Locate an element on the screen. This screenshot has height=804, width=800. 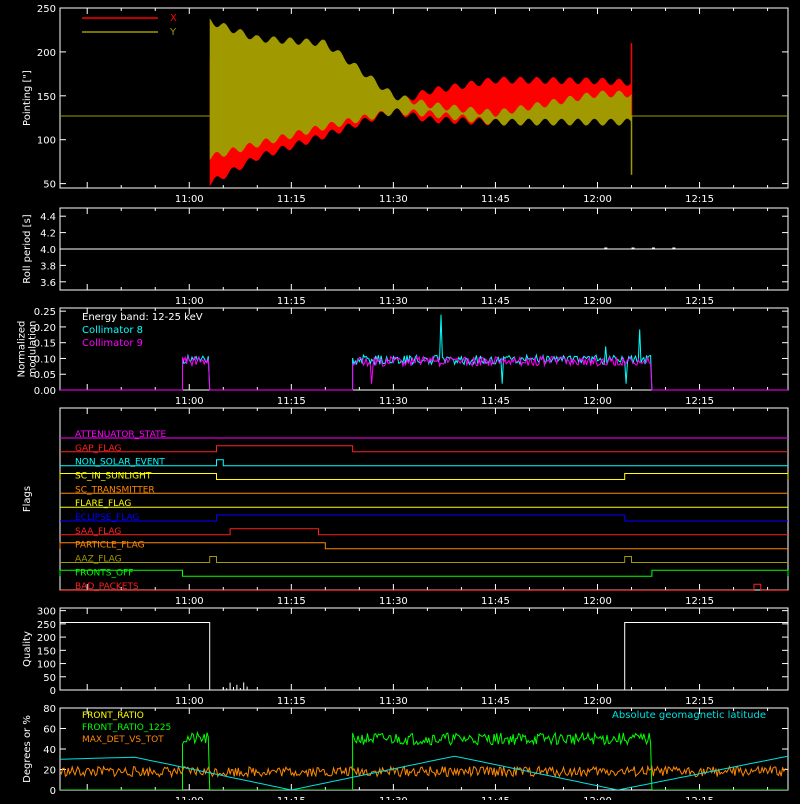
y-tick-label: 0.00 is located at coordinates (45, 391).